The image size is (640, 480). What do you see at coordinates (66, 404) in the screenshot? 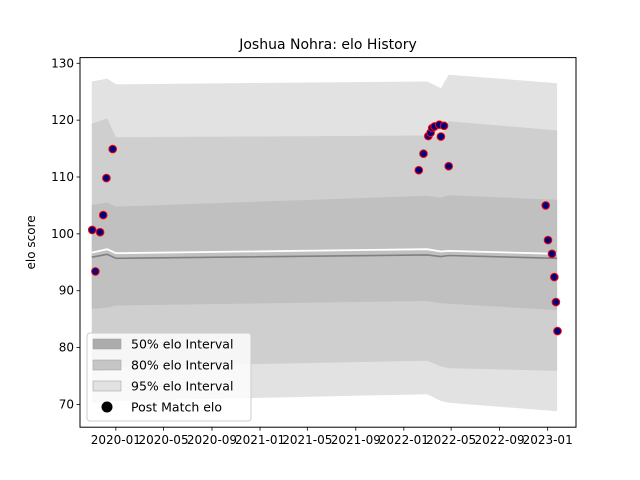
I see `y-tick-label: 70` at bounding box center [66, 404].